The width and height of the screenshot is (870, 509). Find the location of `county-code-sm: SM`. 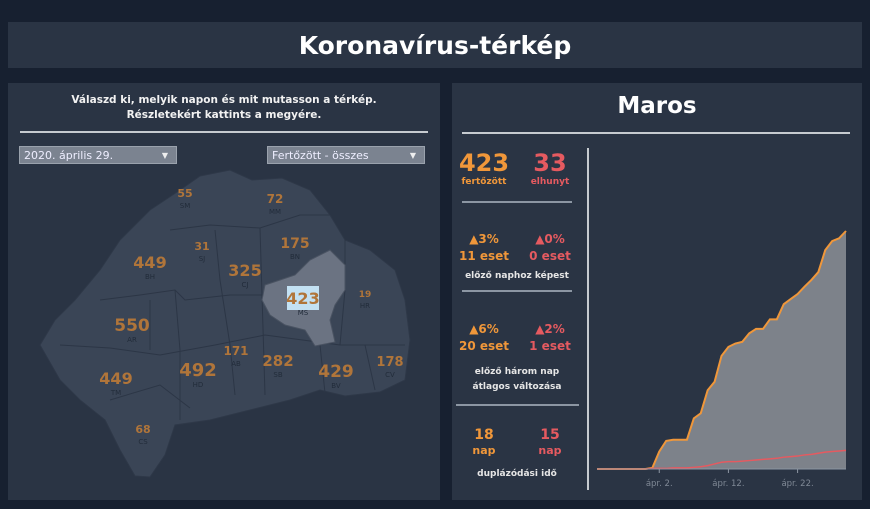

county-code-sm: SM is located at coordinates (185, 206).